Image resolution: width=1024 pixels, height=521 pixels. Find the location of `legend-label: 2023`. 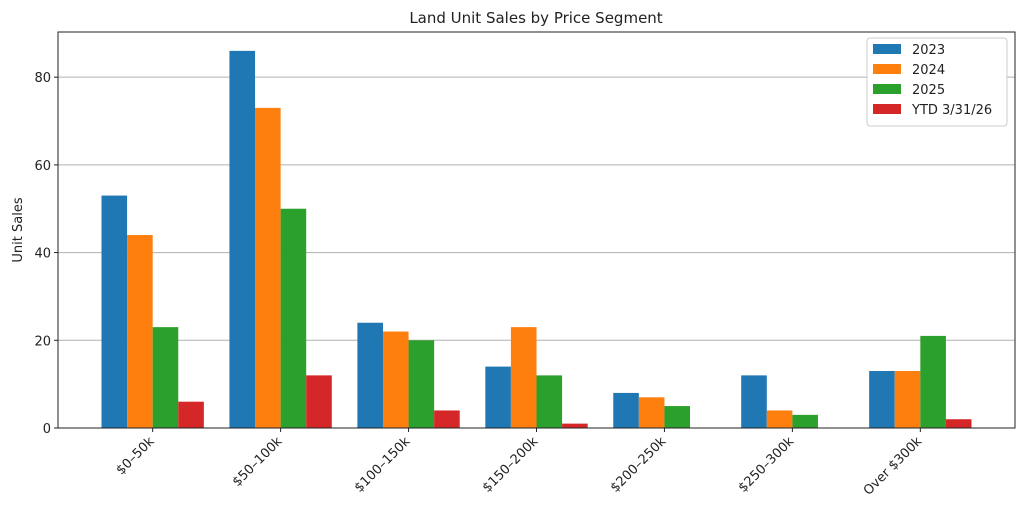

legend-label: 2023 is located at coordinates (928, 50).